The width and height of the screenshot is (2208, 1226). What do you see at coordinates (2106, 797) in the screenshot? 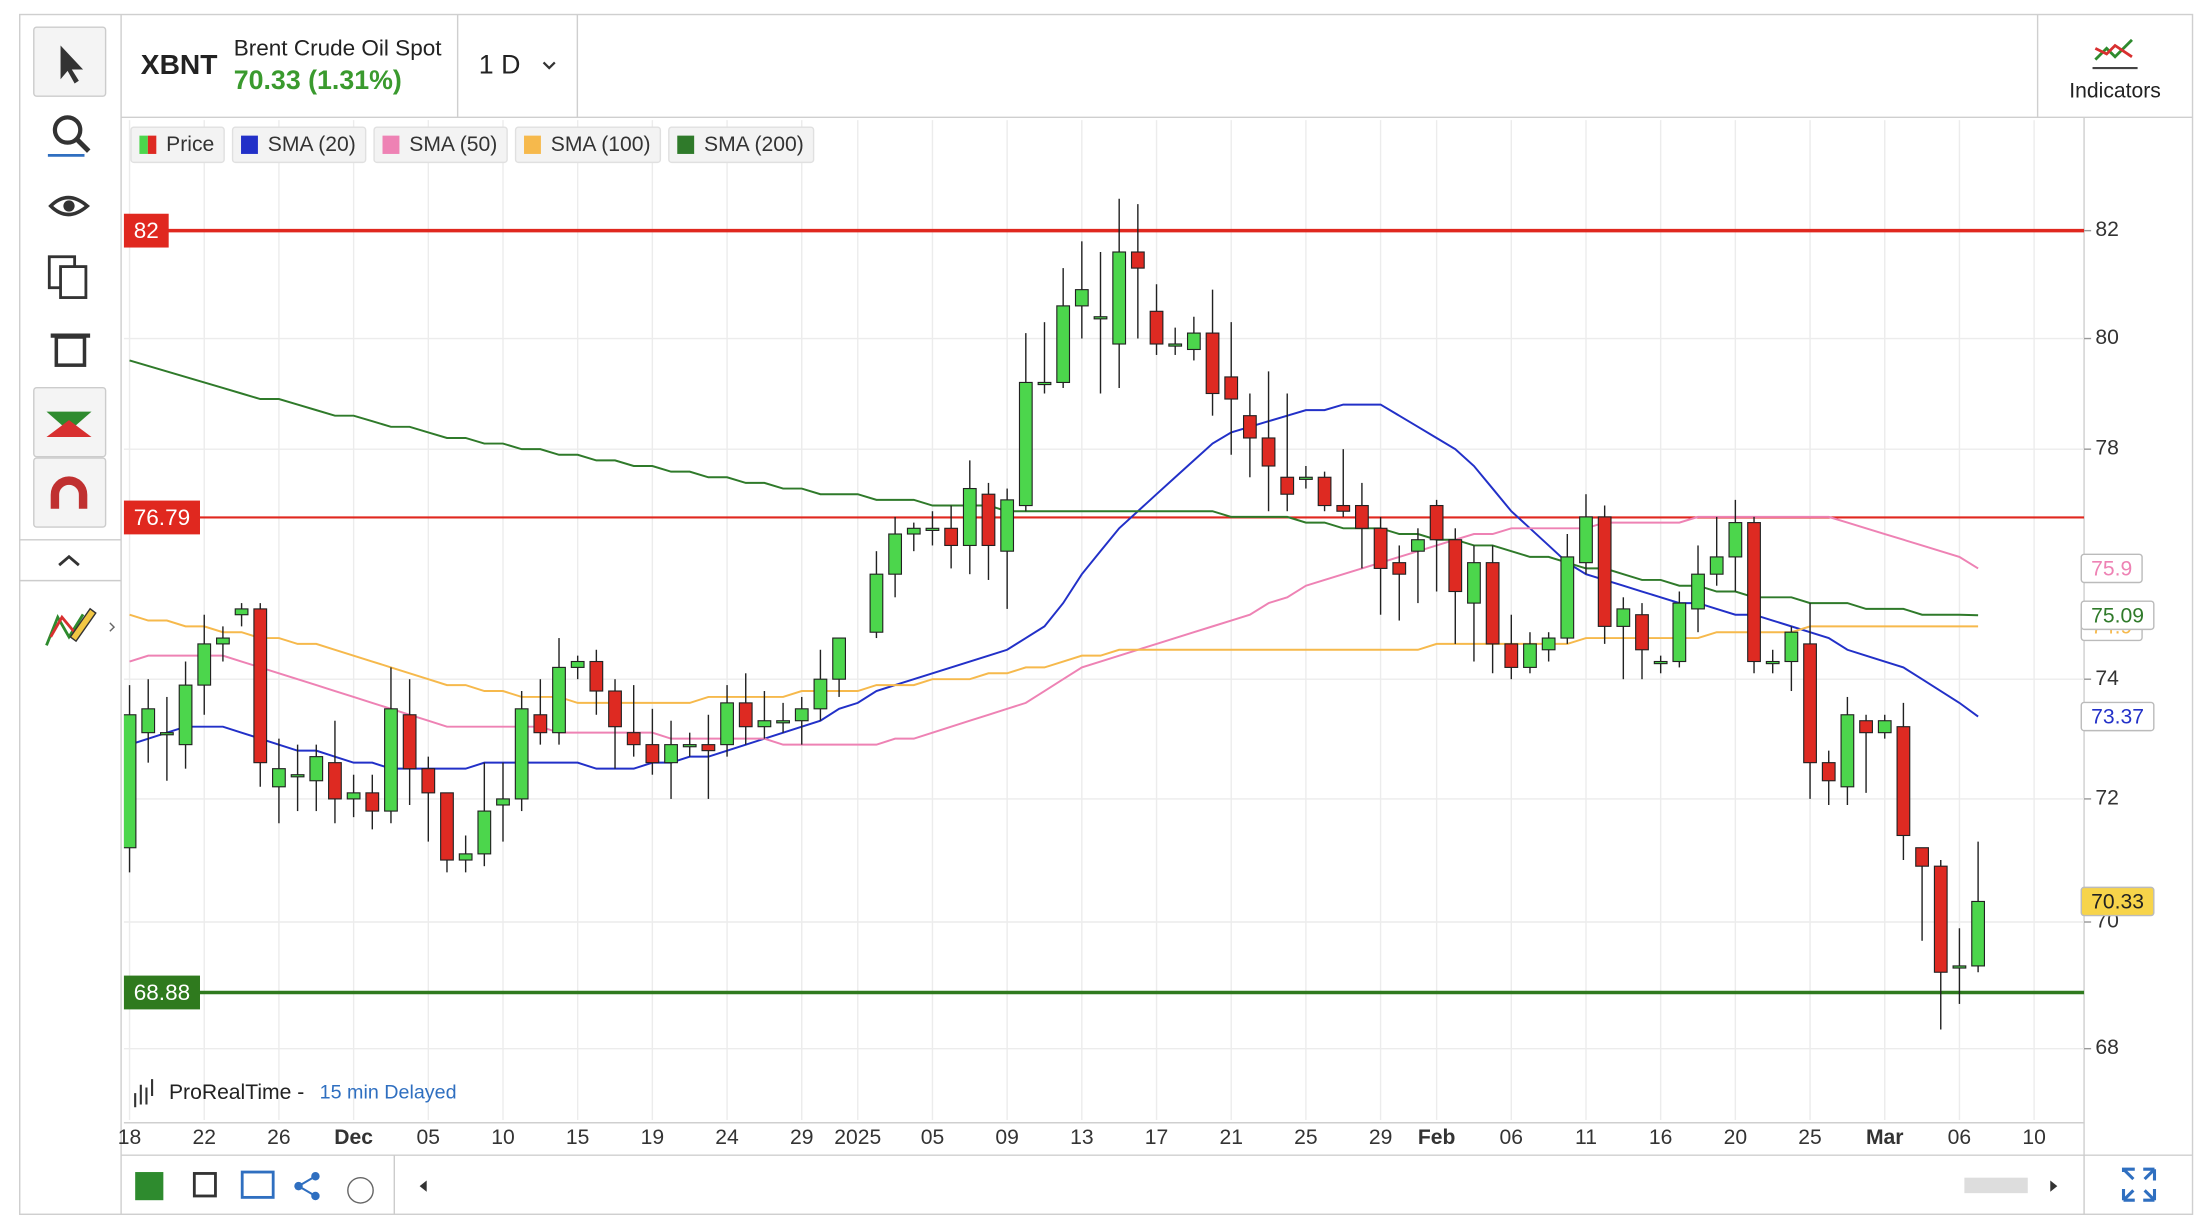
I see `y-tick-label: 72` at bounding box center [2106, 797].